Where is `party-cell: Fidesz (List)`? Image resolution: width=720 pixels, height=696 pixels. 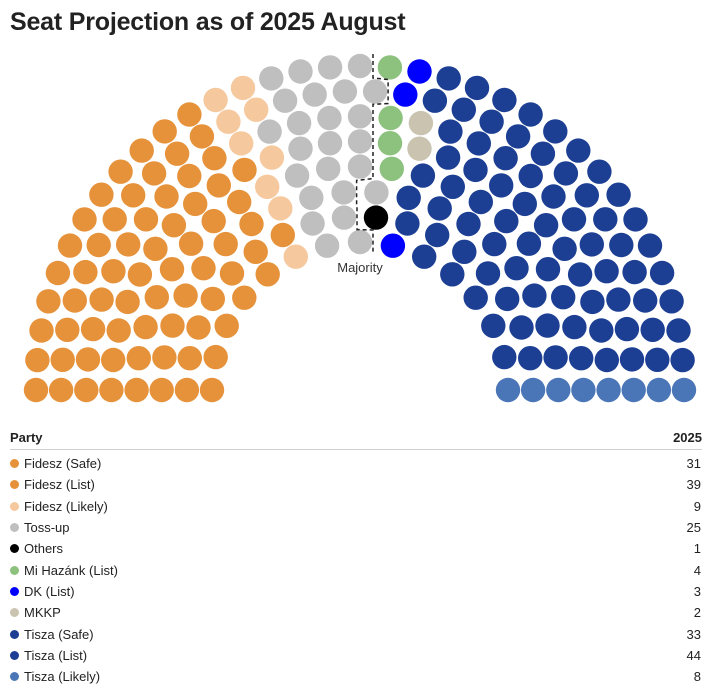 party-cell: Fidesz (List) is located at coordinates (52, 484).